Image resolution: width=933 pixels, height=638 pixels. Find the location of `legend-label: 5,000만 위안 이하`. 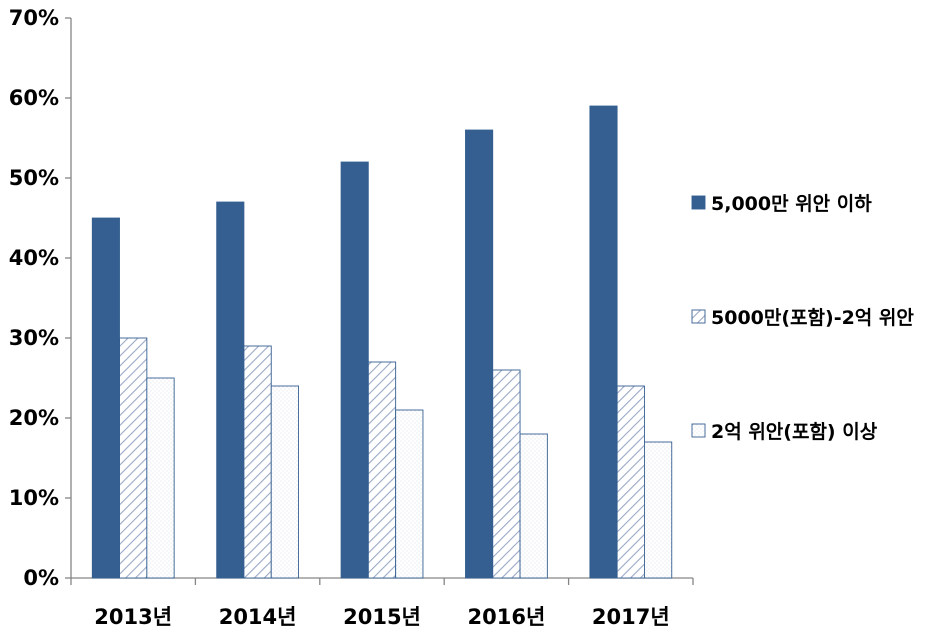

legend-label: 5,000만 위안 이하 is located at coordinates (791, 204).